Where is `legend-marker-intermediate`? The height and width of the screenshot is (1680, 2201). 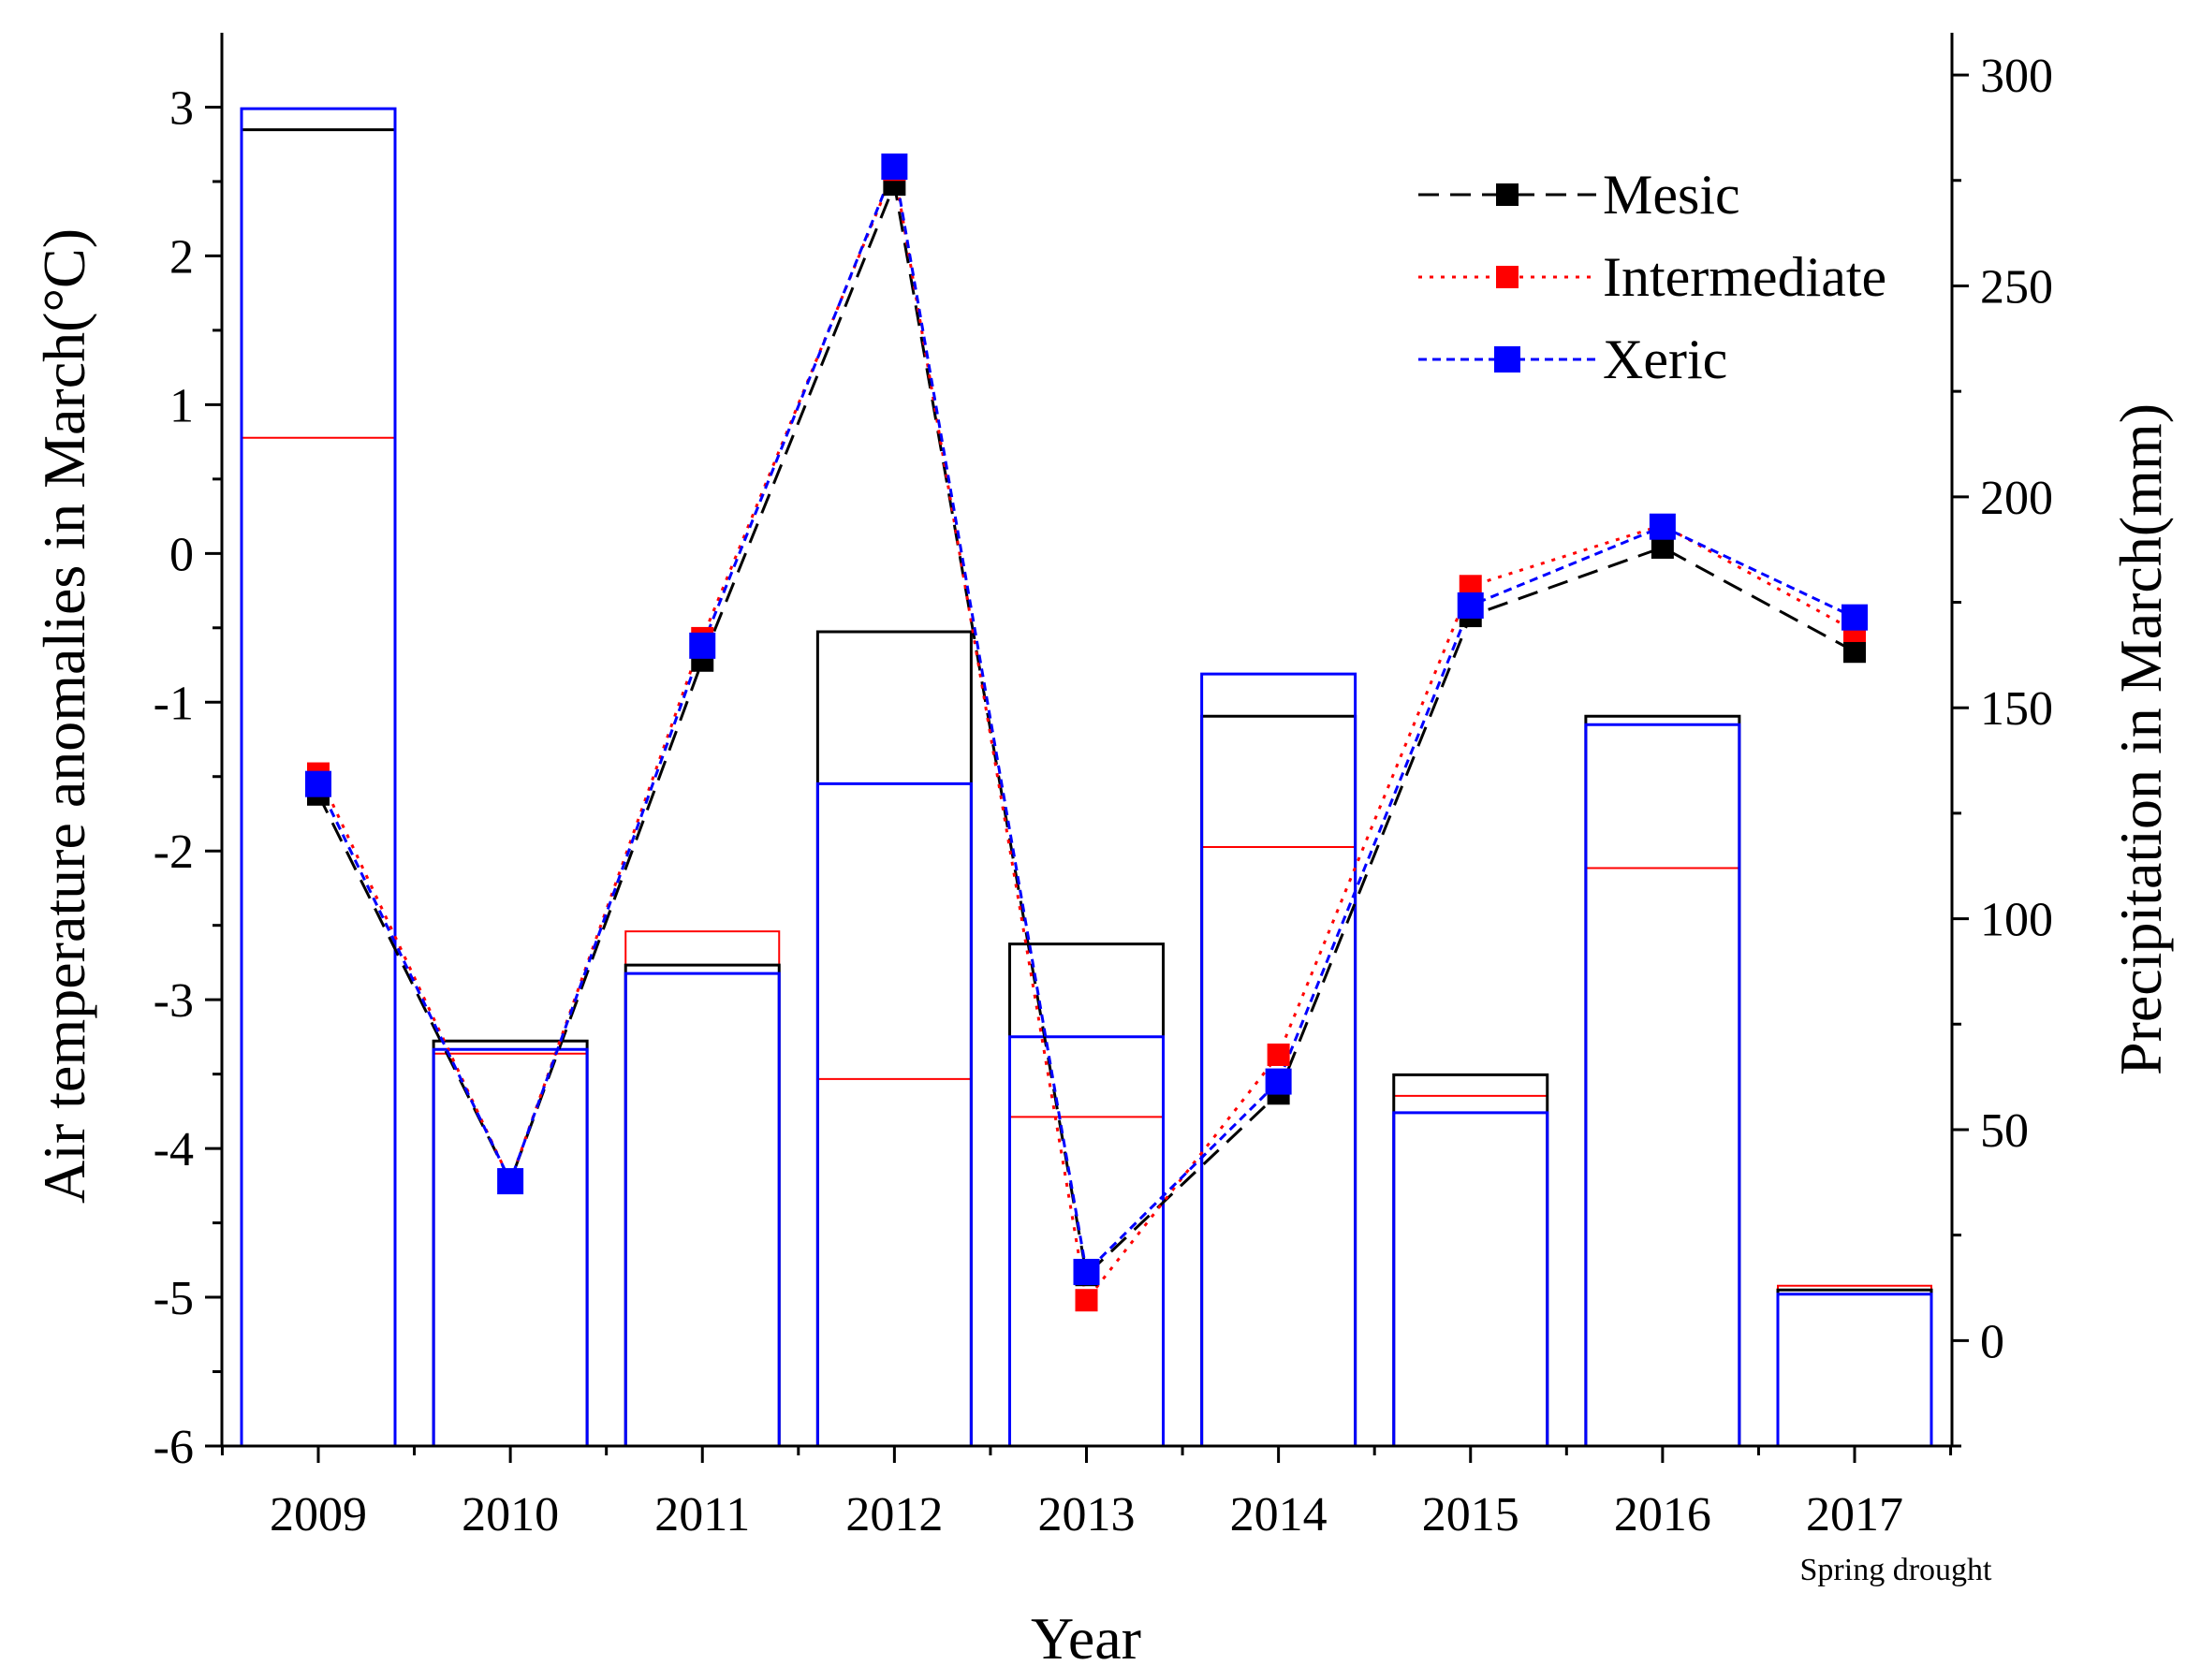
legend-marker-intermediate is located at coordinates (1508, 277).